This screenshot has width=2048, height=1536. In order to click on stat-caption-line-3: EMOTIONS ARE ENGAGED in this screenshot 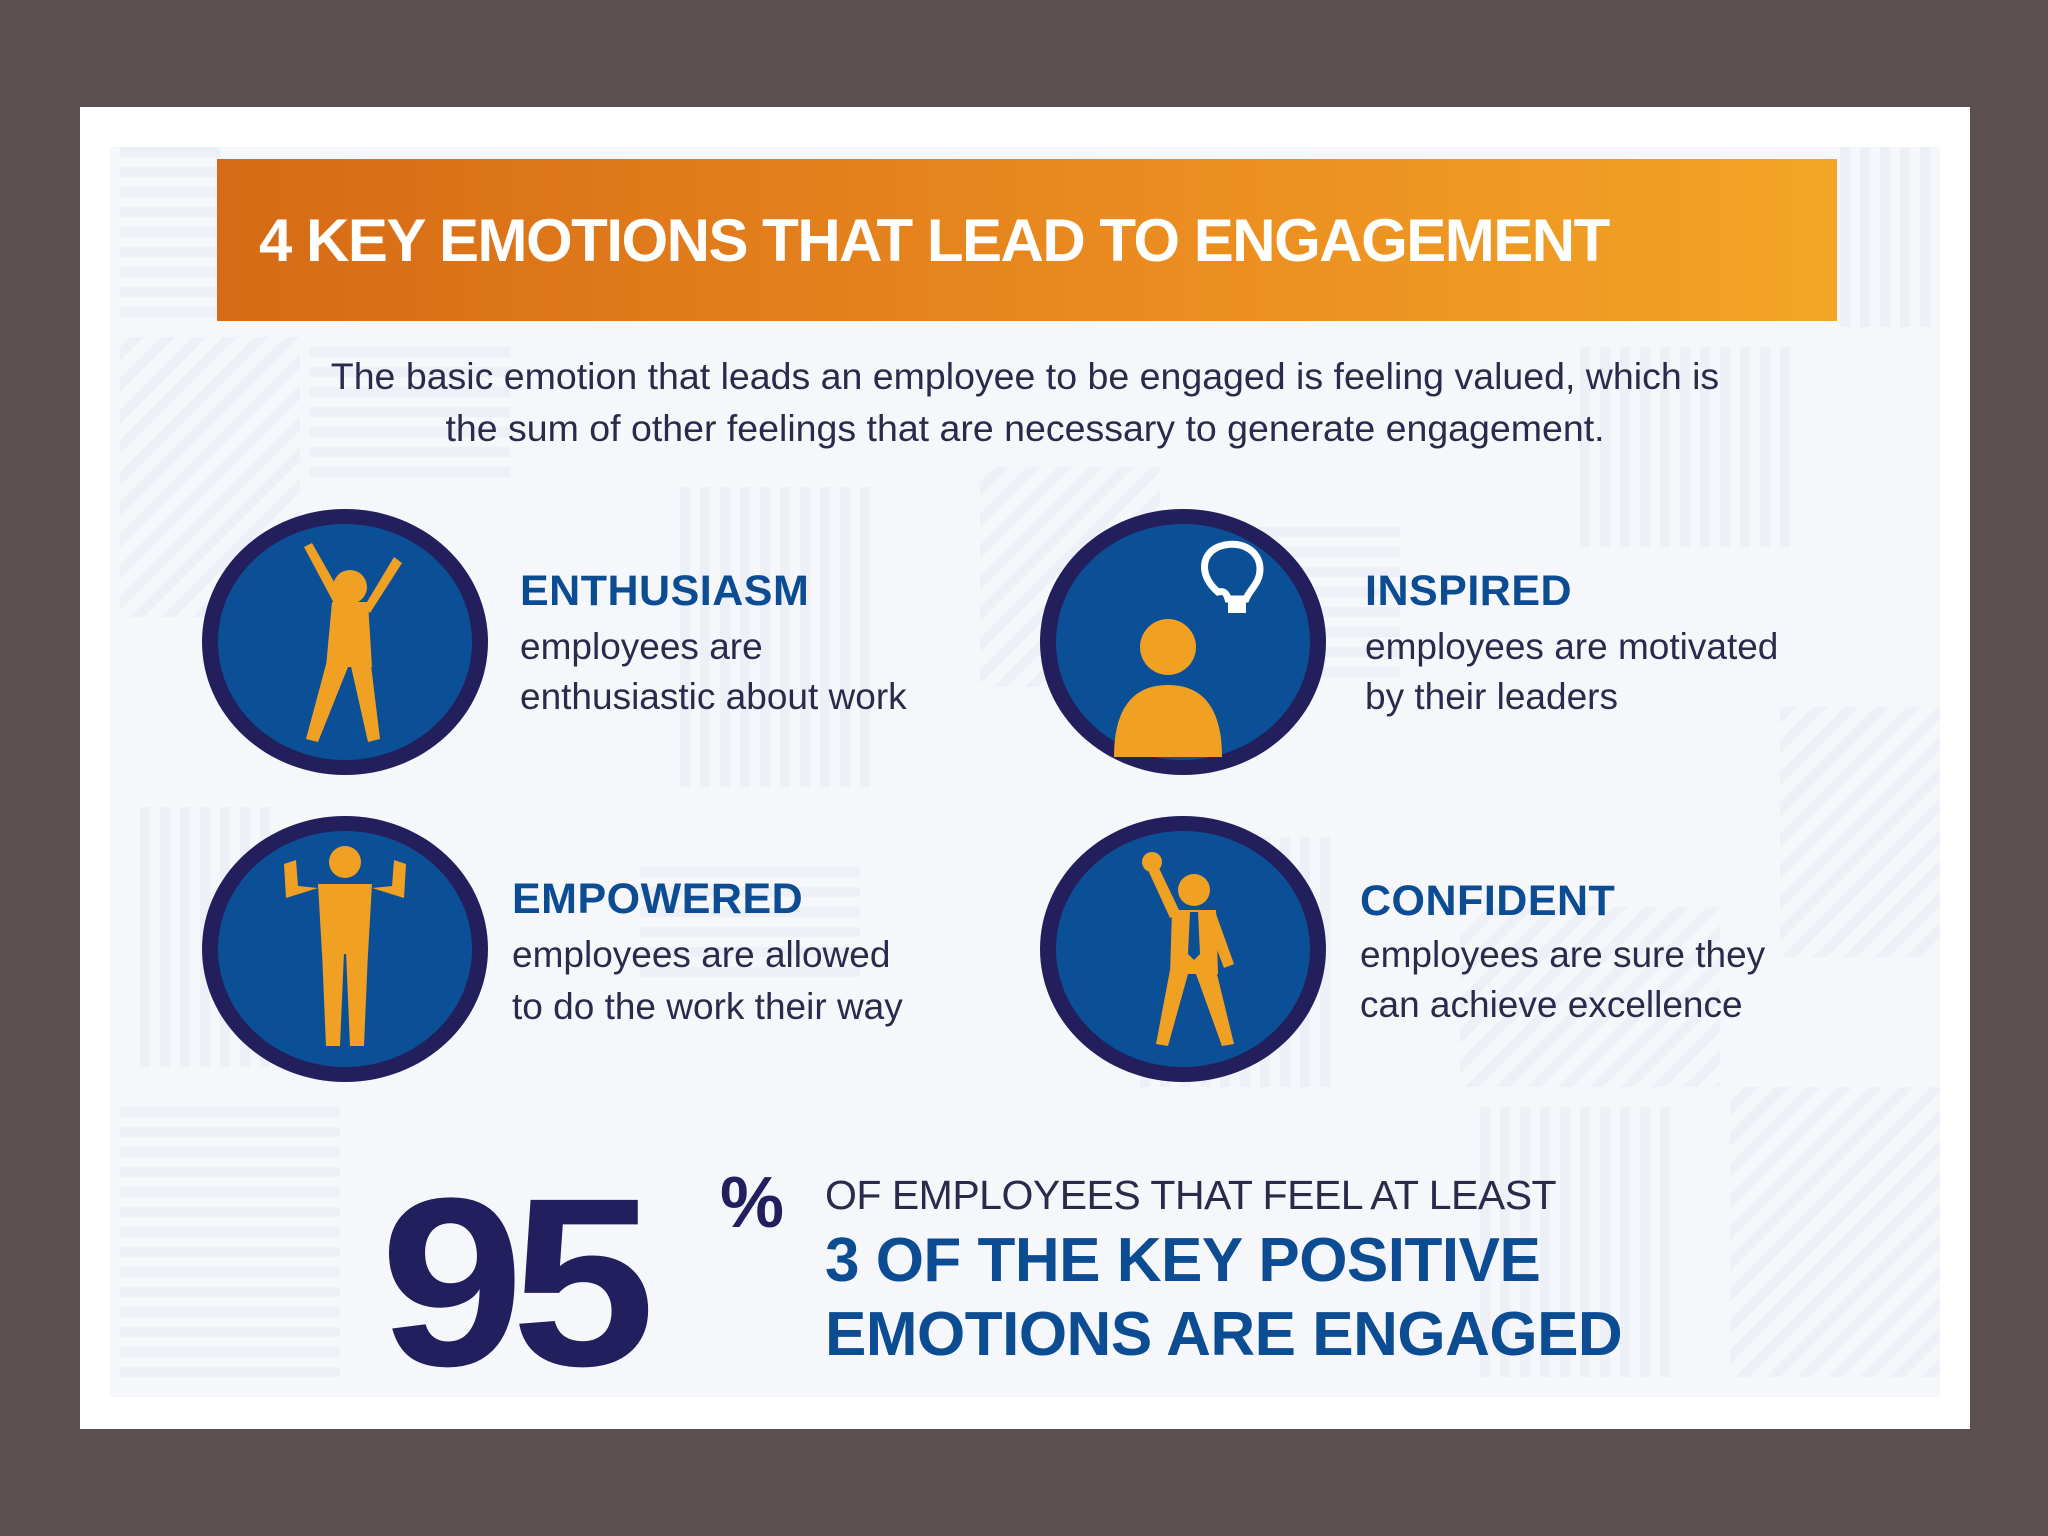, I will do `click(1224, 1334)`.